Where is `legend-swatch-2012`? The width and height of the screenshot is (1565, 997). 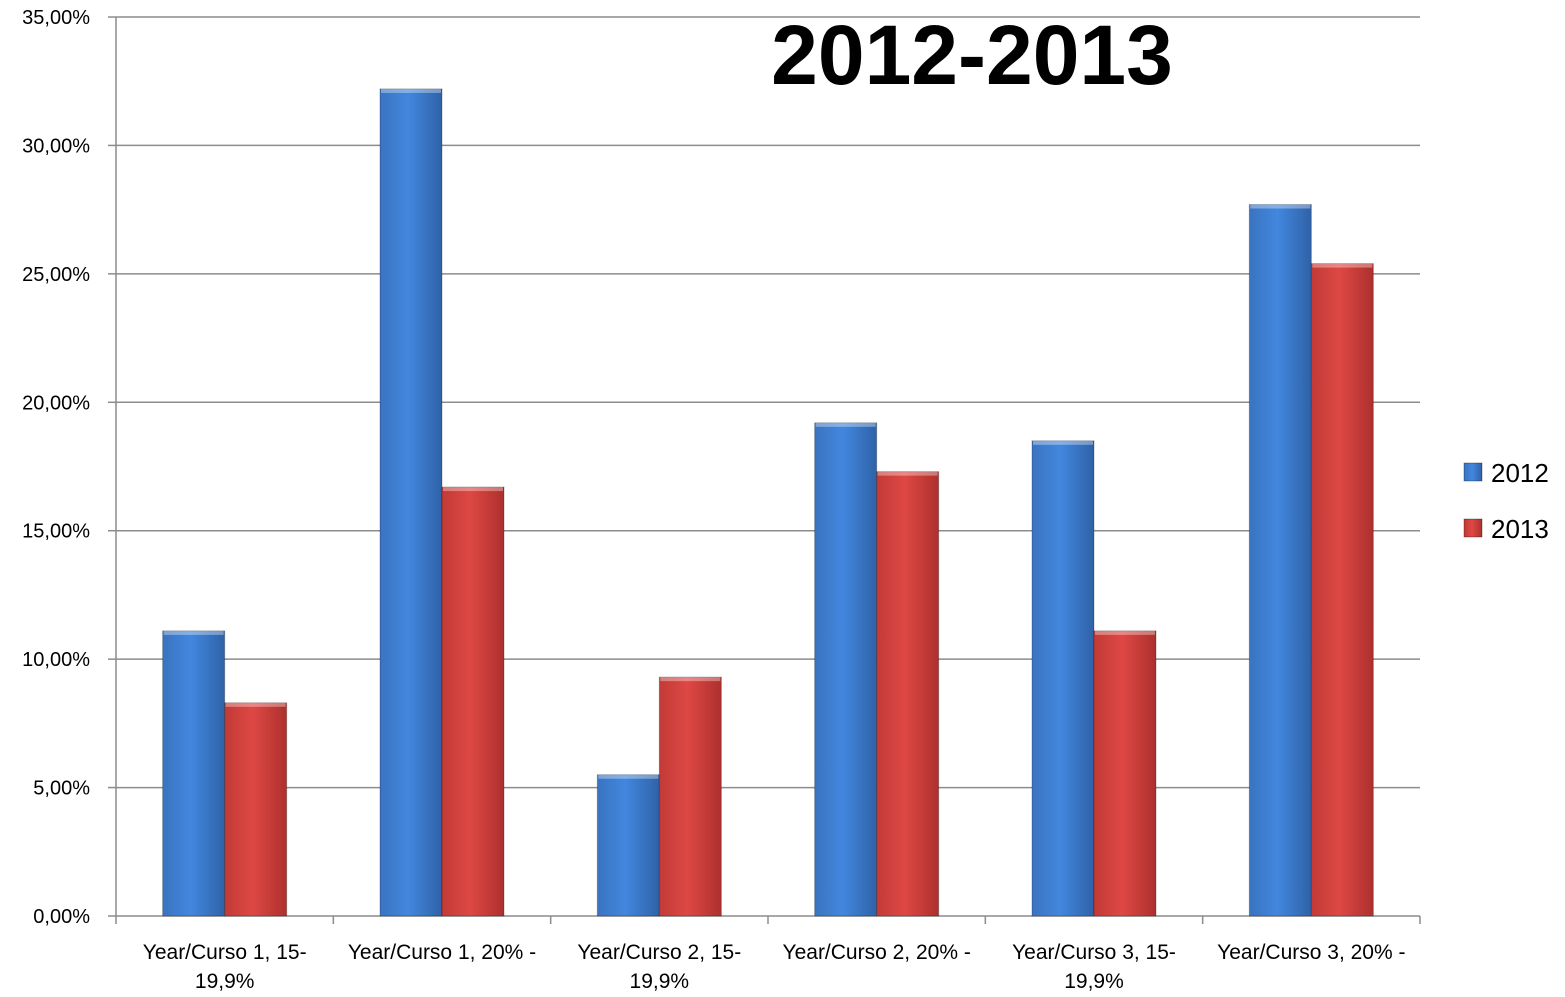
legend-swatch-2012 is located at coordinates (1473, 472).